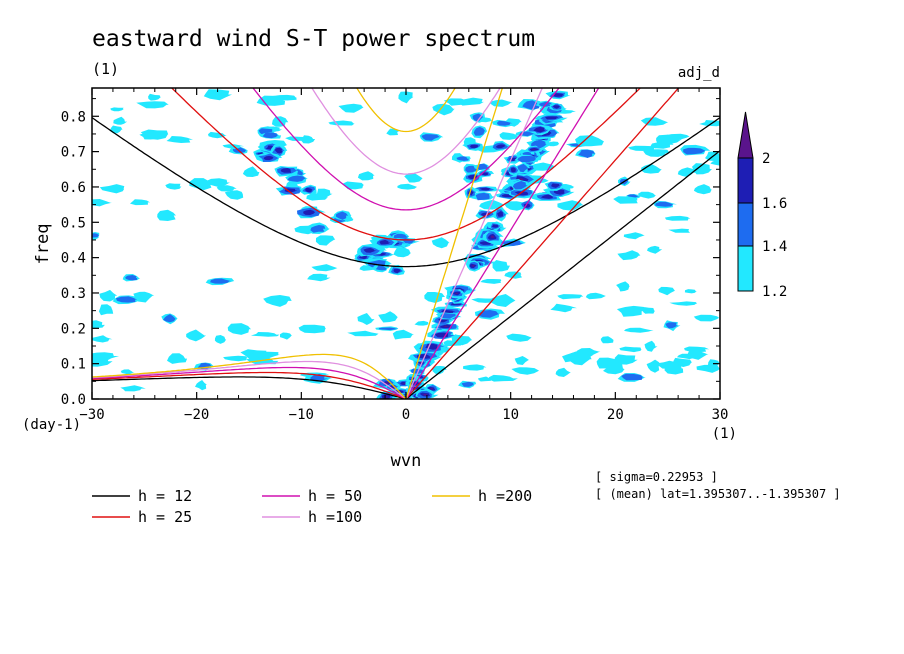 The image size is (904, 654). I want to click on sigma-annotation: [ sigma=0.22953 ], so click(656, 477).